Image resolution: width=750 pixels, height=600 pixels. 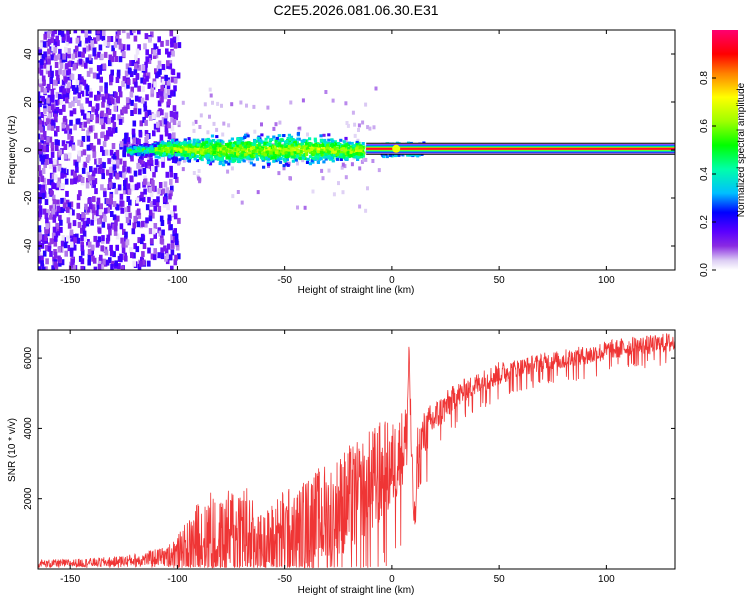 What do you see at coordinates (704, 222) in the screenshot?
I see `colorbar-tick-label: 0.2` at bounding box center [704, 222].